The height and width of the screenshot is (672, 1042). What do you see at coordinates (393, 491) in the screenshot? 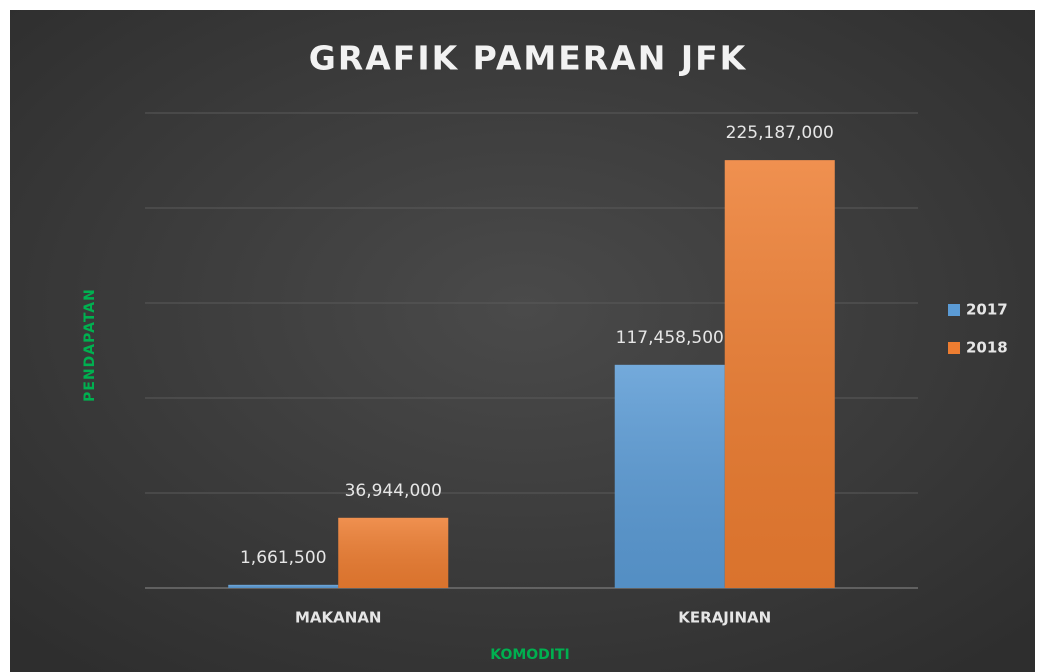
I see `data-label: 36,944,000` at bounding box center [393, 491].